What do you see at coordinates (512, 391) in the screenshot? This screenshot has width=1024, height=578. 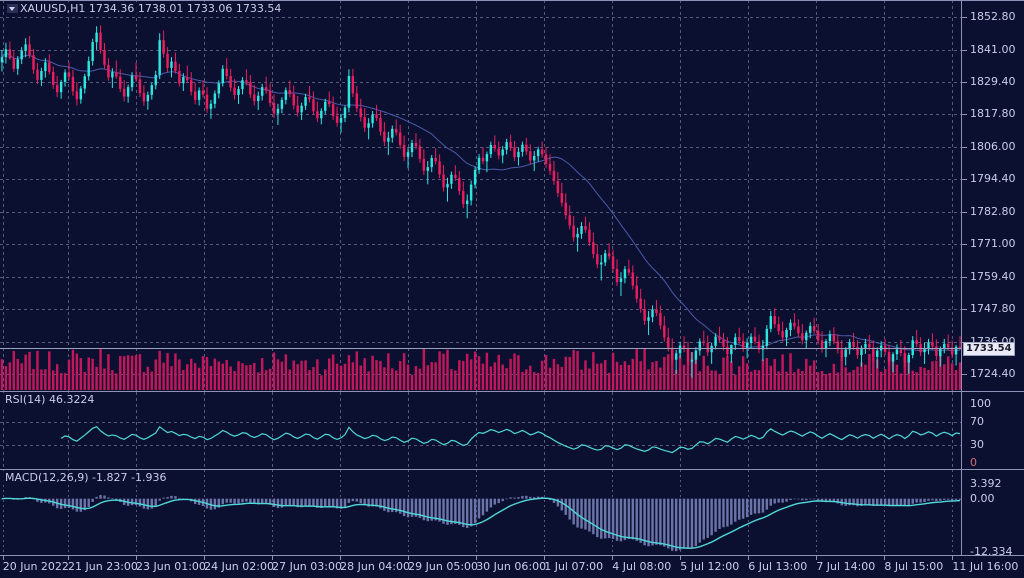 I see `price-rsi-separator` at bounding box center [512, 391].